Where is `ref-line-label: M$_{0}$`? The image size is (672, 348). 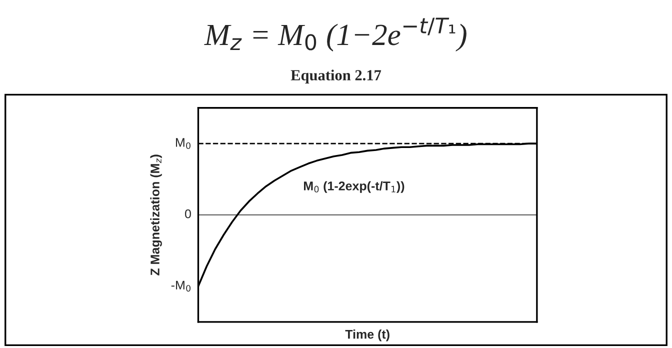
ref-line-label: M$_{0}$ is located at coordinates (183, 143).